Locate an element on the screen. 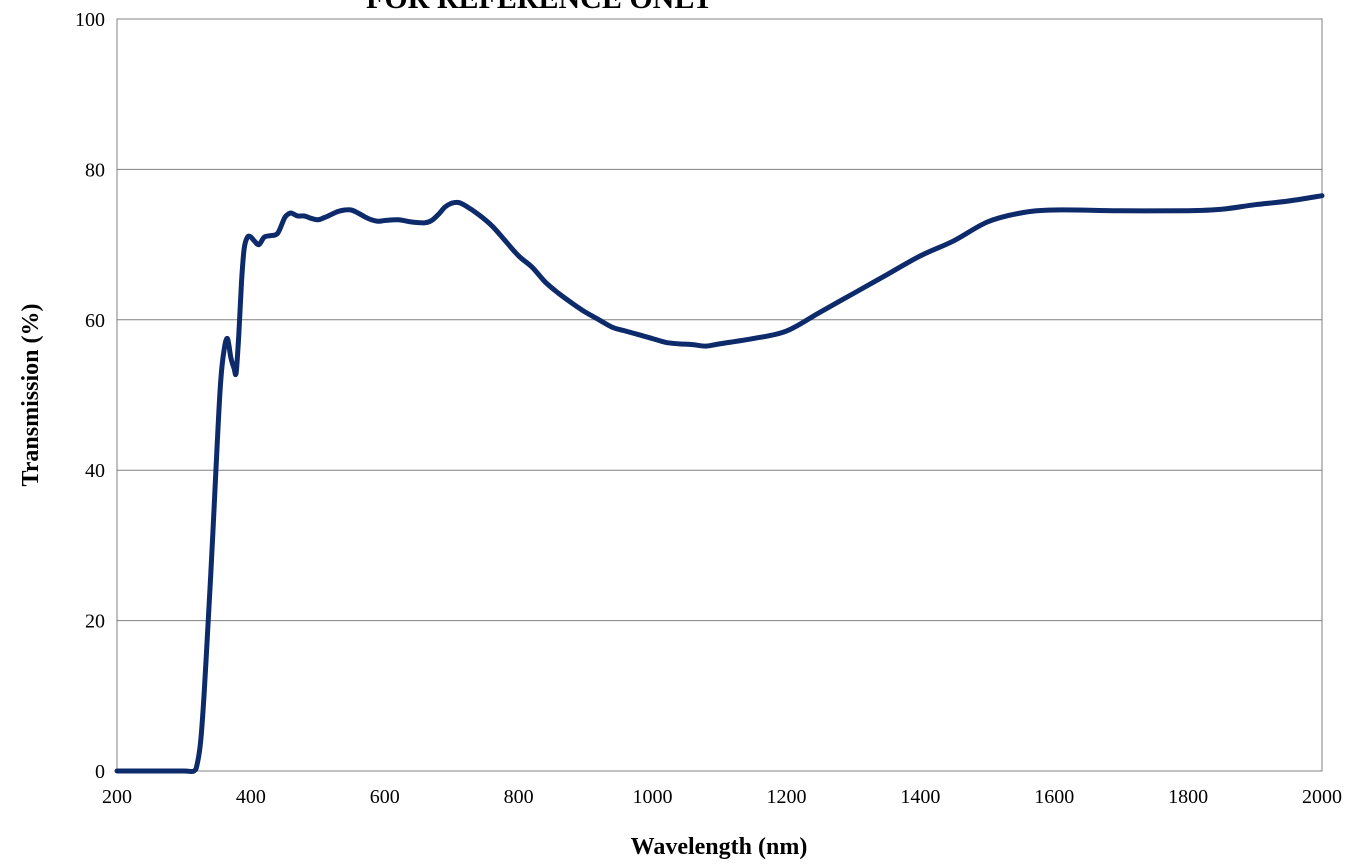 The height and width of the screenshot is (868, 1353). x-tick-label: 1600 is located at coordinates (1054, 797).